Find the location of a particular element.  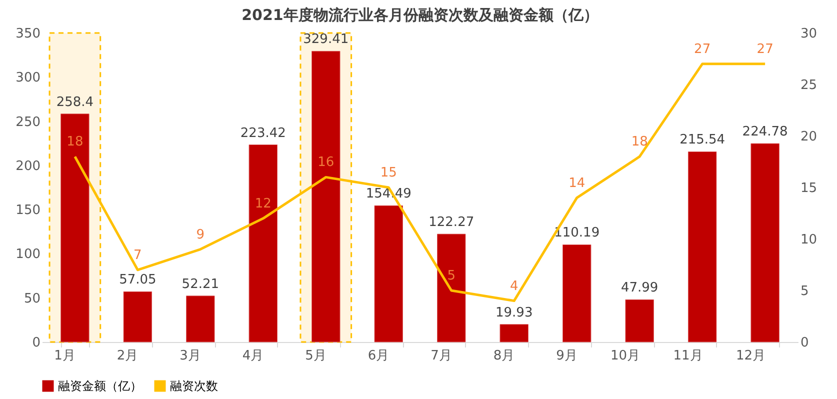

y2-tick-label: 0 is located at coordinates (804, 343).